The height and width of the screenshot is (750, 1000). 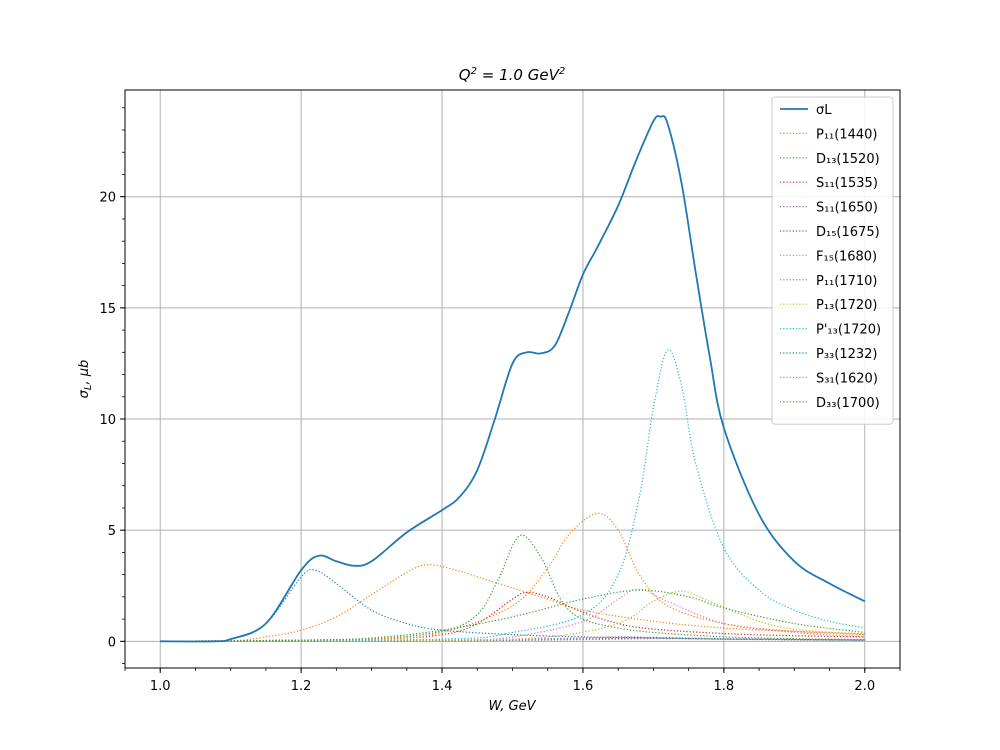 I want to click on y-tick-label: 20, so click(x=107, y=198).